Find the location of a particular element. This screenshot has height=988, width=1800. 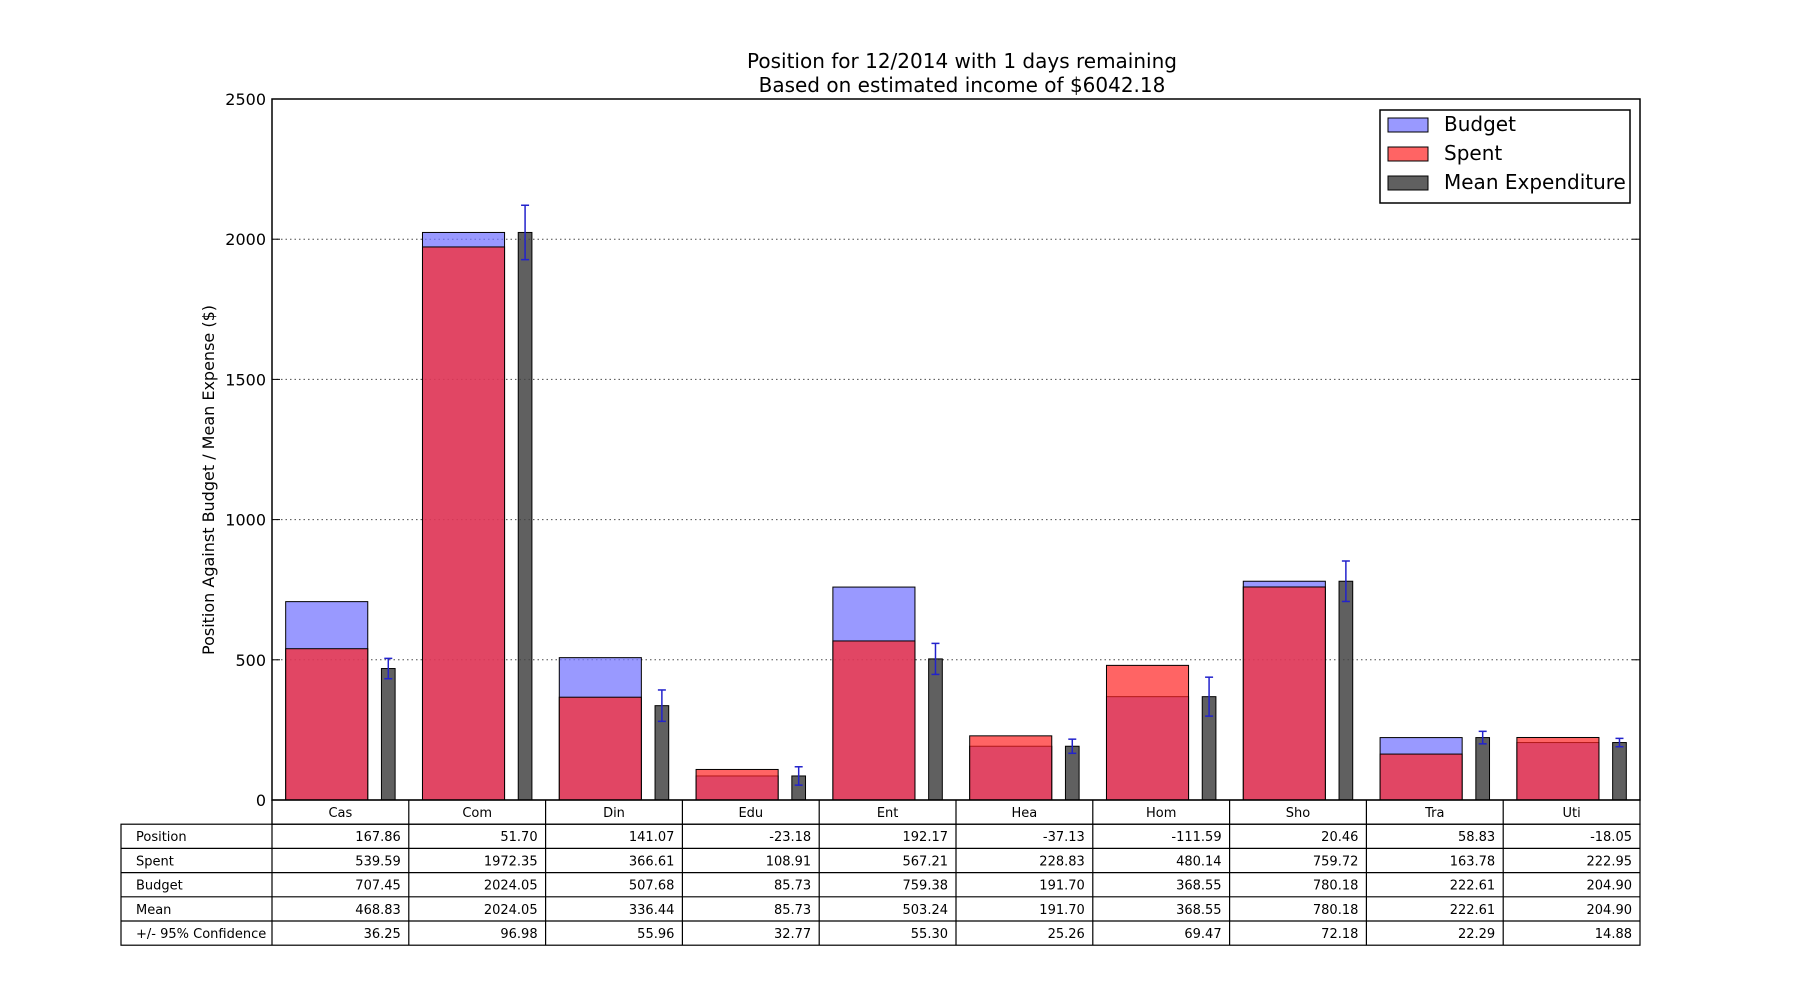

table-cell: 759.38 is located at coordinates (926, 886).